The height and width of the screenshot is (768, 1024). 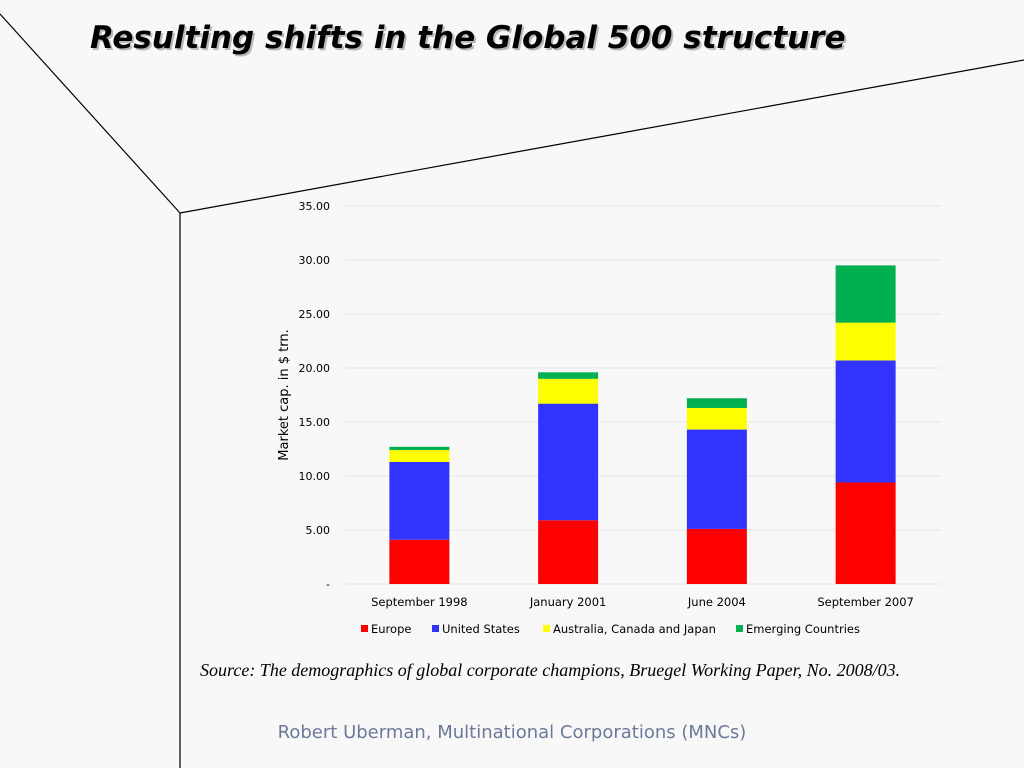 What do you see at coordinates (315, 476) in the screenshot?
I see `y-tick-label: 10.00` at bounding box center [315, 476].